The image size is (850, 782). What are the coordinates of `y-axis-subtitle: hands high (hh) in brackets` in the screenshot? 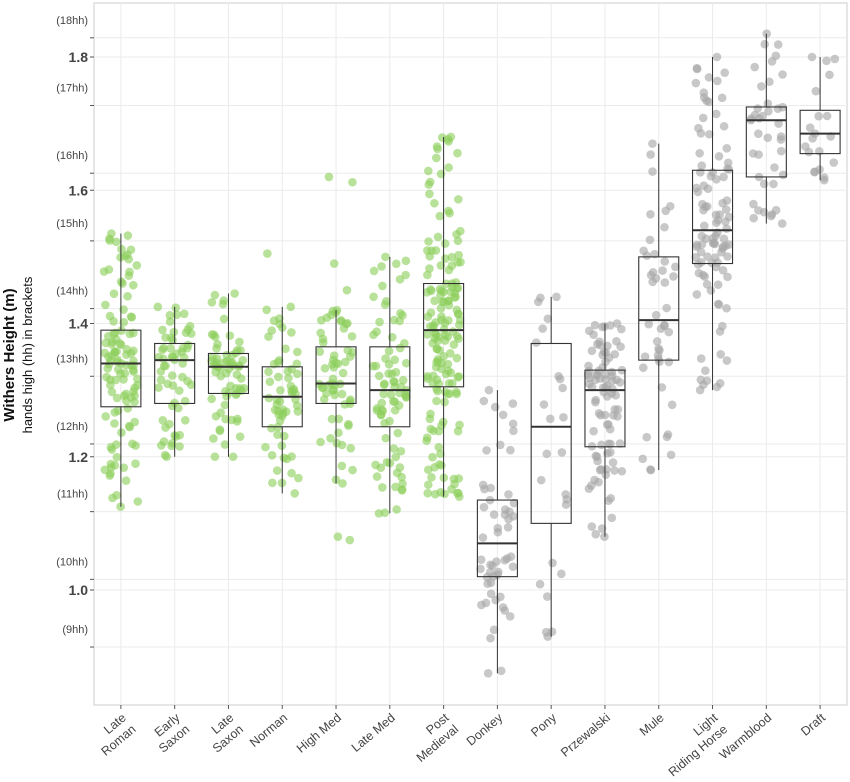 It's located at (27, 354).